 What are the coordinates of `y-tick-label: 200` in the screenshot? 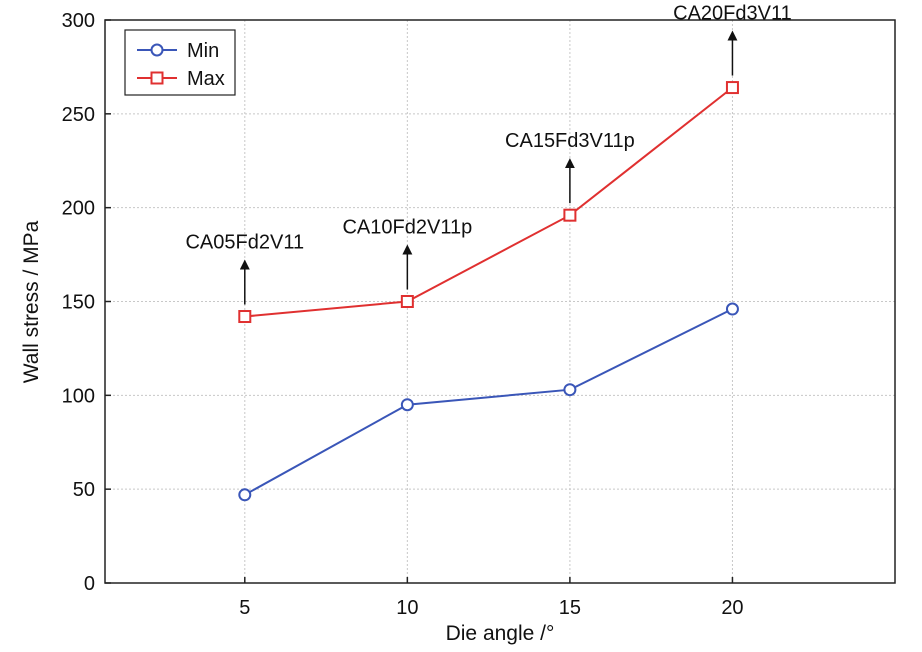 It's located at (78, 209).